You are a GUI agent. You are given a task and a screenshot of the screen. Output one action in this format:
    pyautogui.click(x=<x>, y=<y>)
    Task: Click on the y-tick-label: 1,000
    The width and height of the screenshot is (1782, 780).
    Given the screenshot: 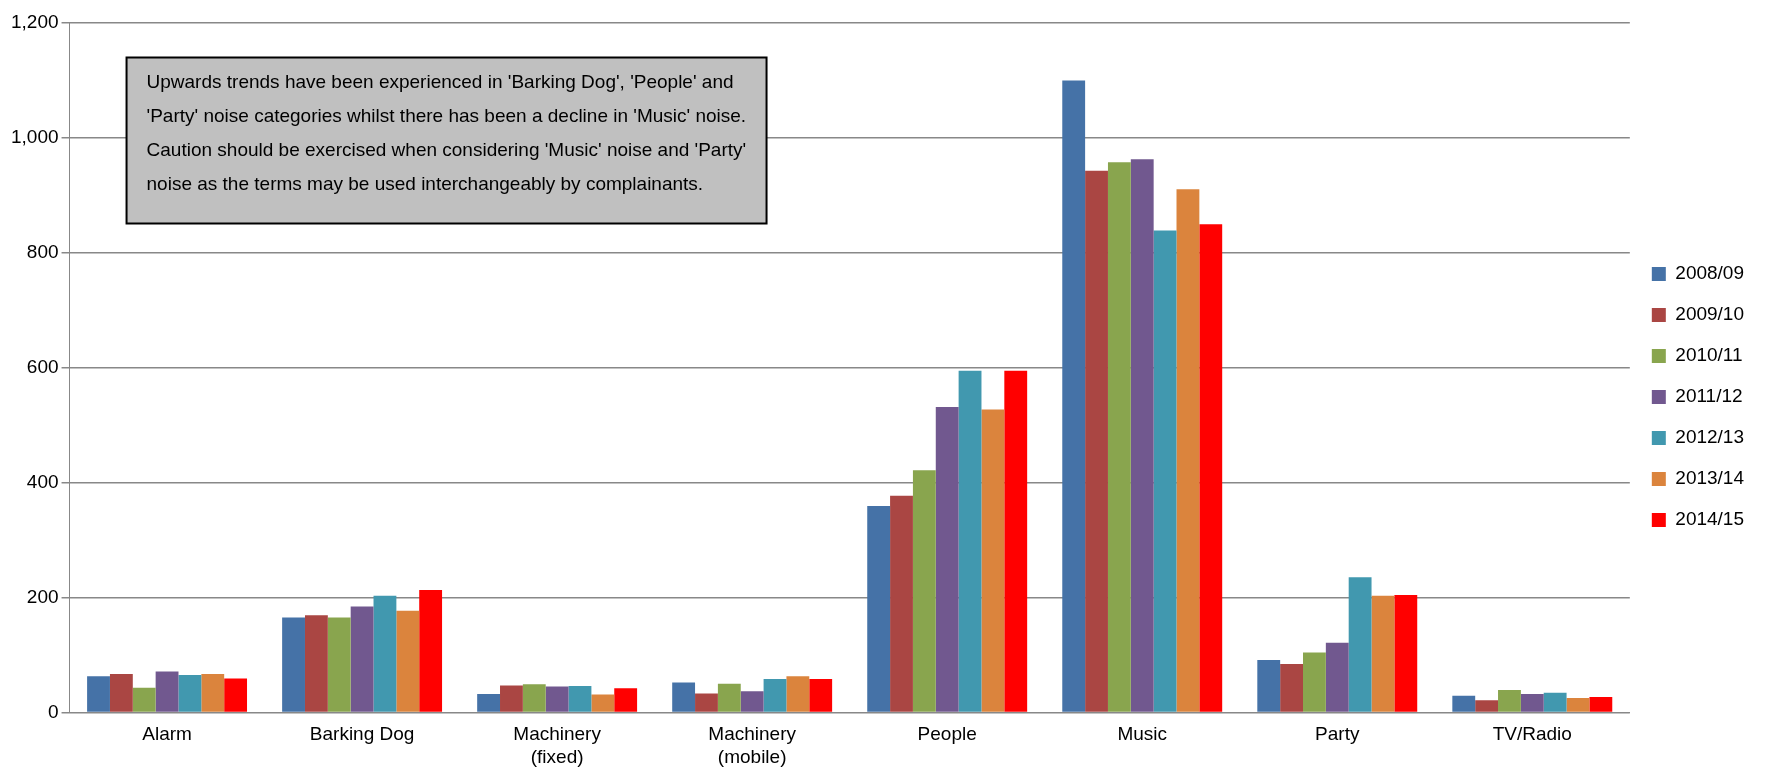 What is the action you would take?
    pyautogui.click(x=35, y=136)
    